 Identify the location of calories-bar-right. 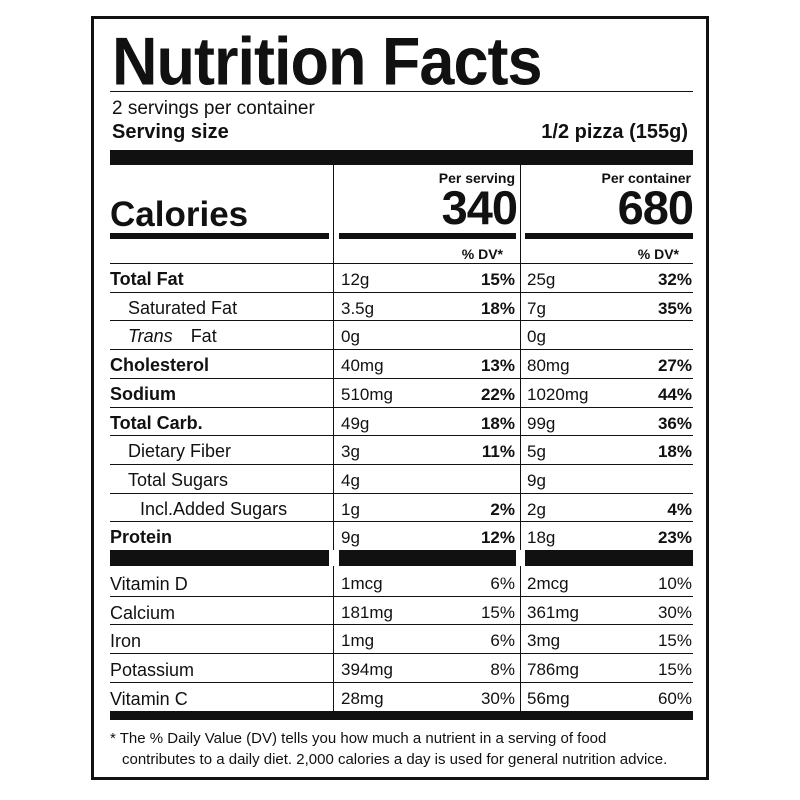
(609, 236).